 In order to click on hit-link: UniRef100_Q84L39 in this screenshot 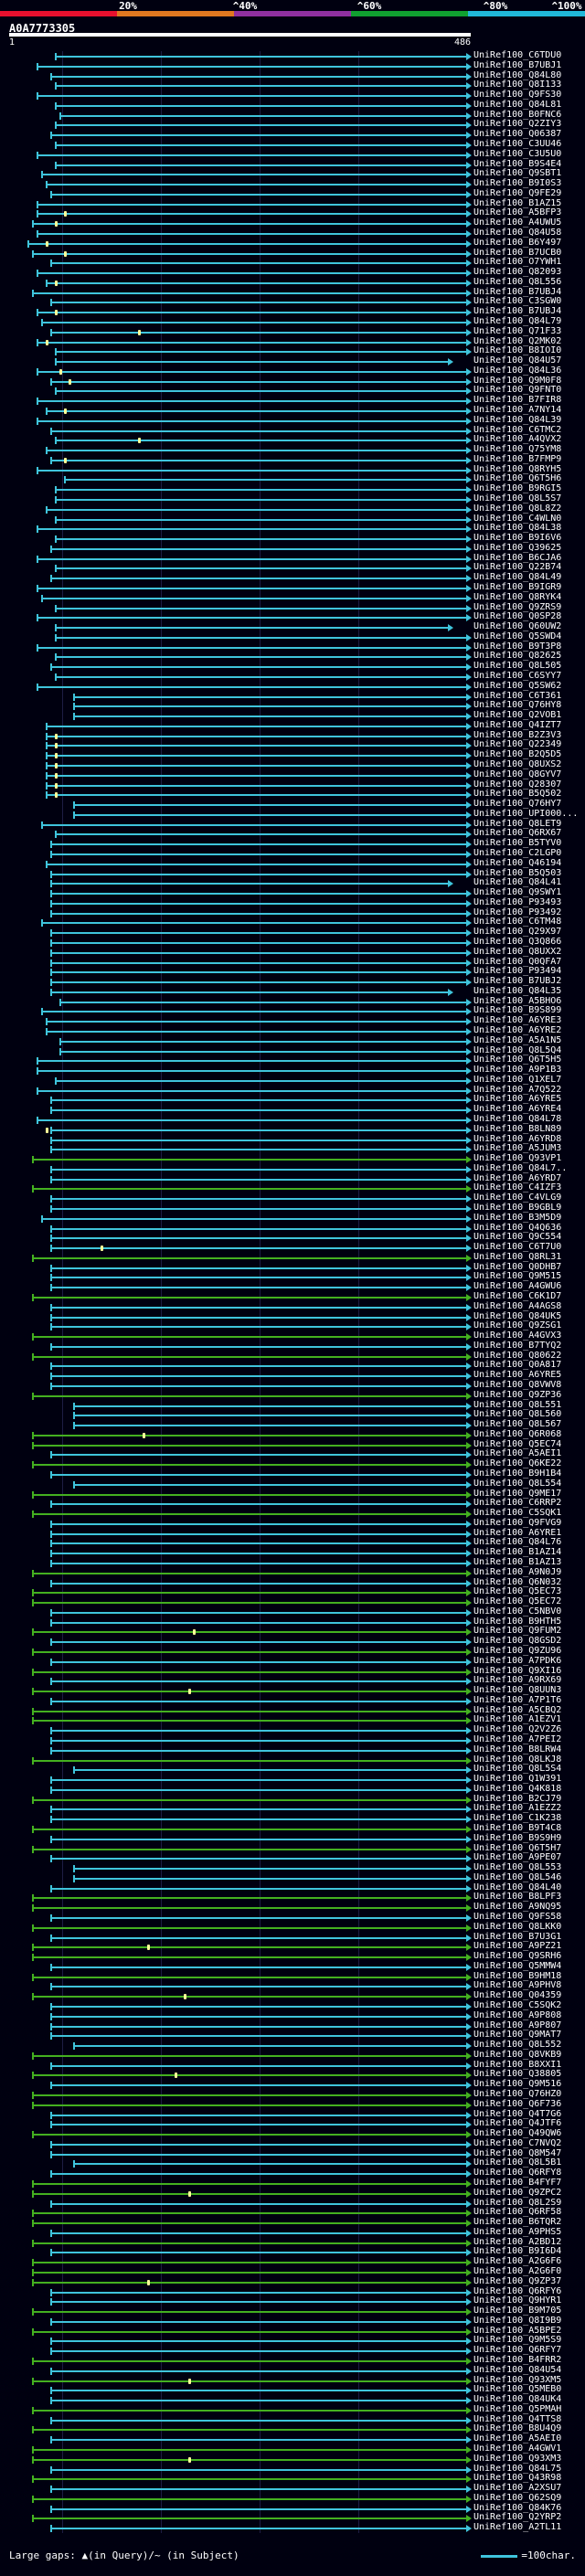, I will do `click(517, 419)`.